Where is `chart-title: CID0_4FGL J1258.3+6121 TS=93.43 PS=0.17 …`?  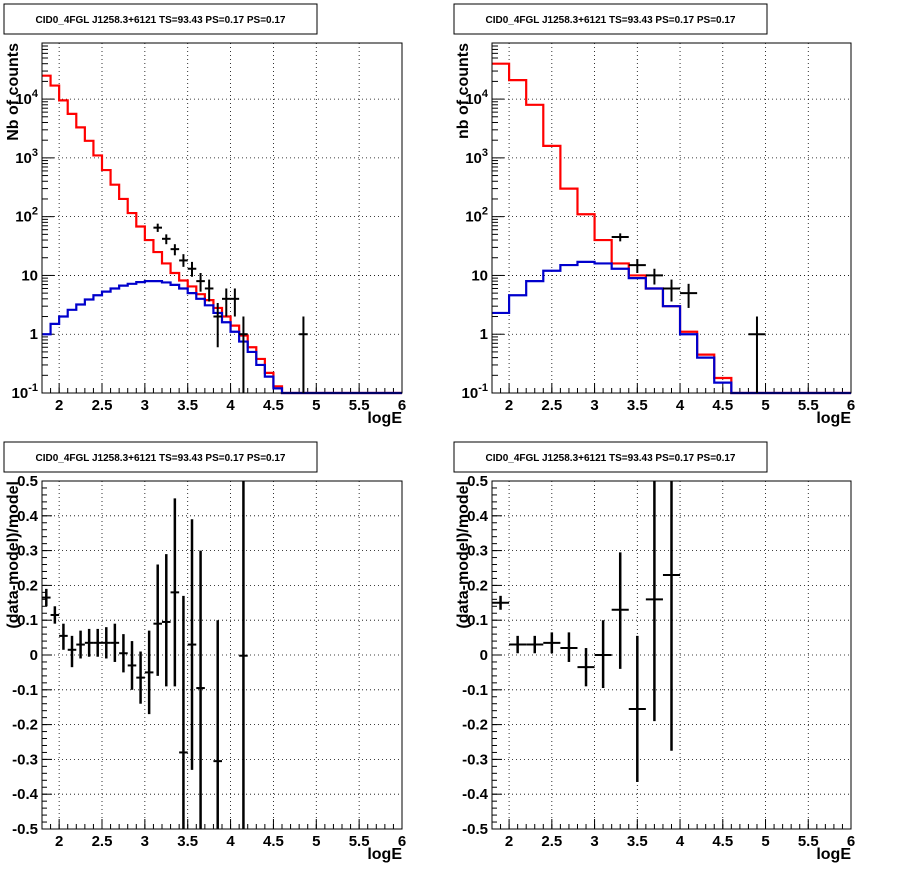
chart-title: CID0_4FGL J1258.3+6121 TS=93.43 PS=0.17 … is located at coordinates (161, 458).